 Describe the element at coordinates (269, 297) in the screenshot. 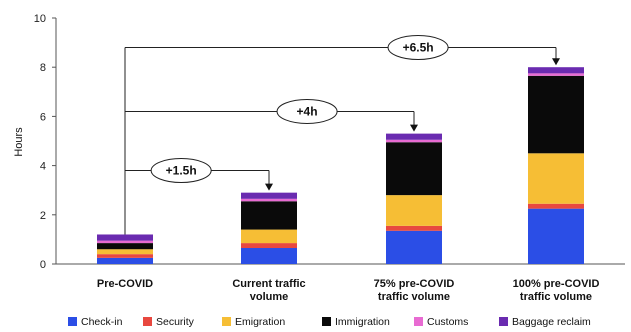

I see `category-label: volume` at that location.